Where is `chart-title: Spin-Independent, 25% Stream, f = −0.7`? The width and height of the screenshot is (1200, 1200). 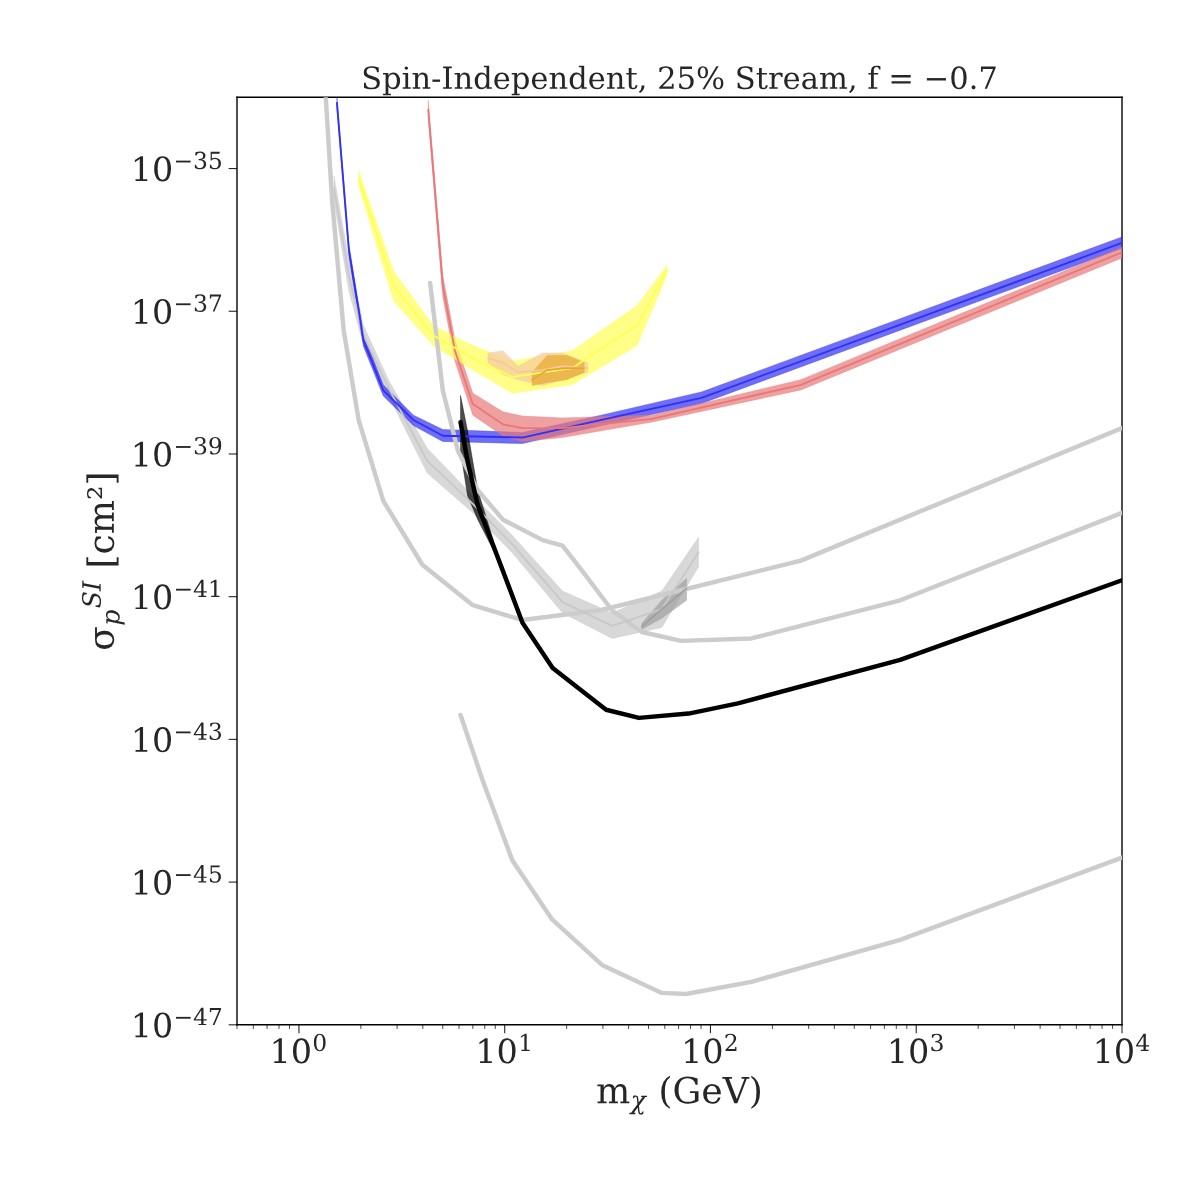
chart-title: Spin-Independent, 25% Stream, f = −0.7 is located at coordinates (679, 80).